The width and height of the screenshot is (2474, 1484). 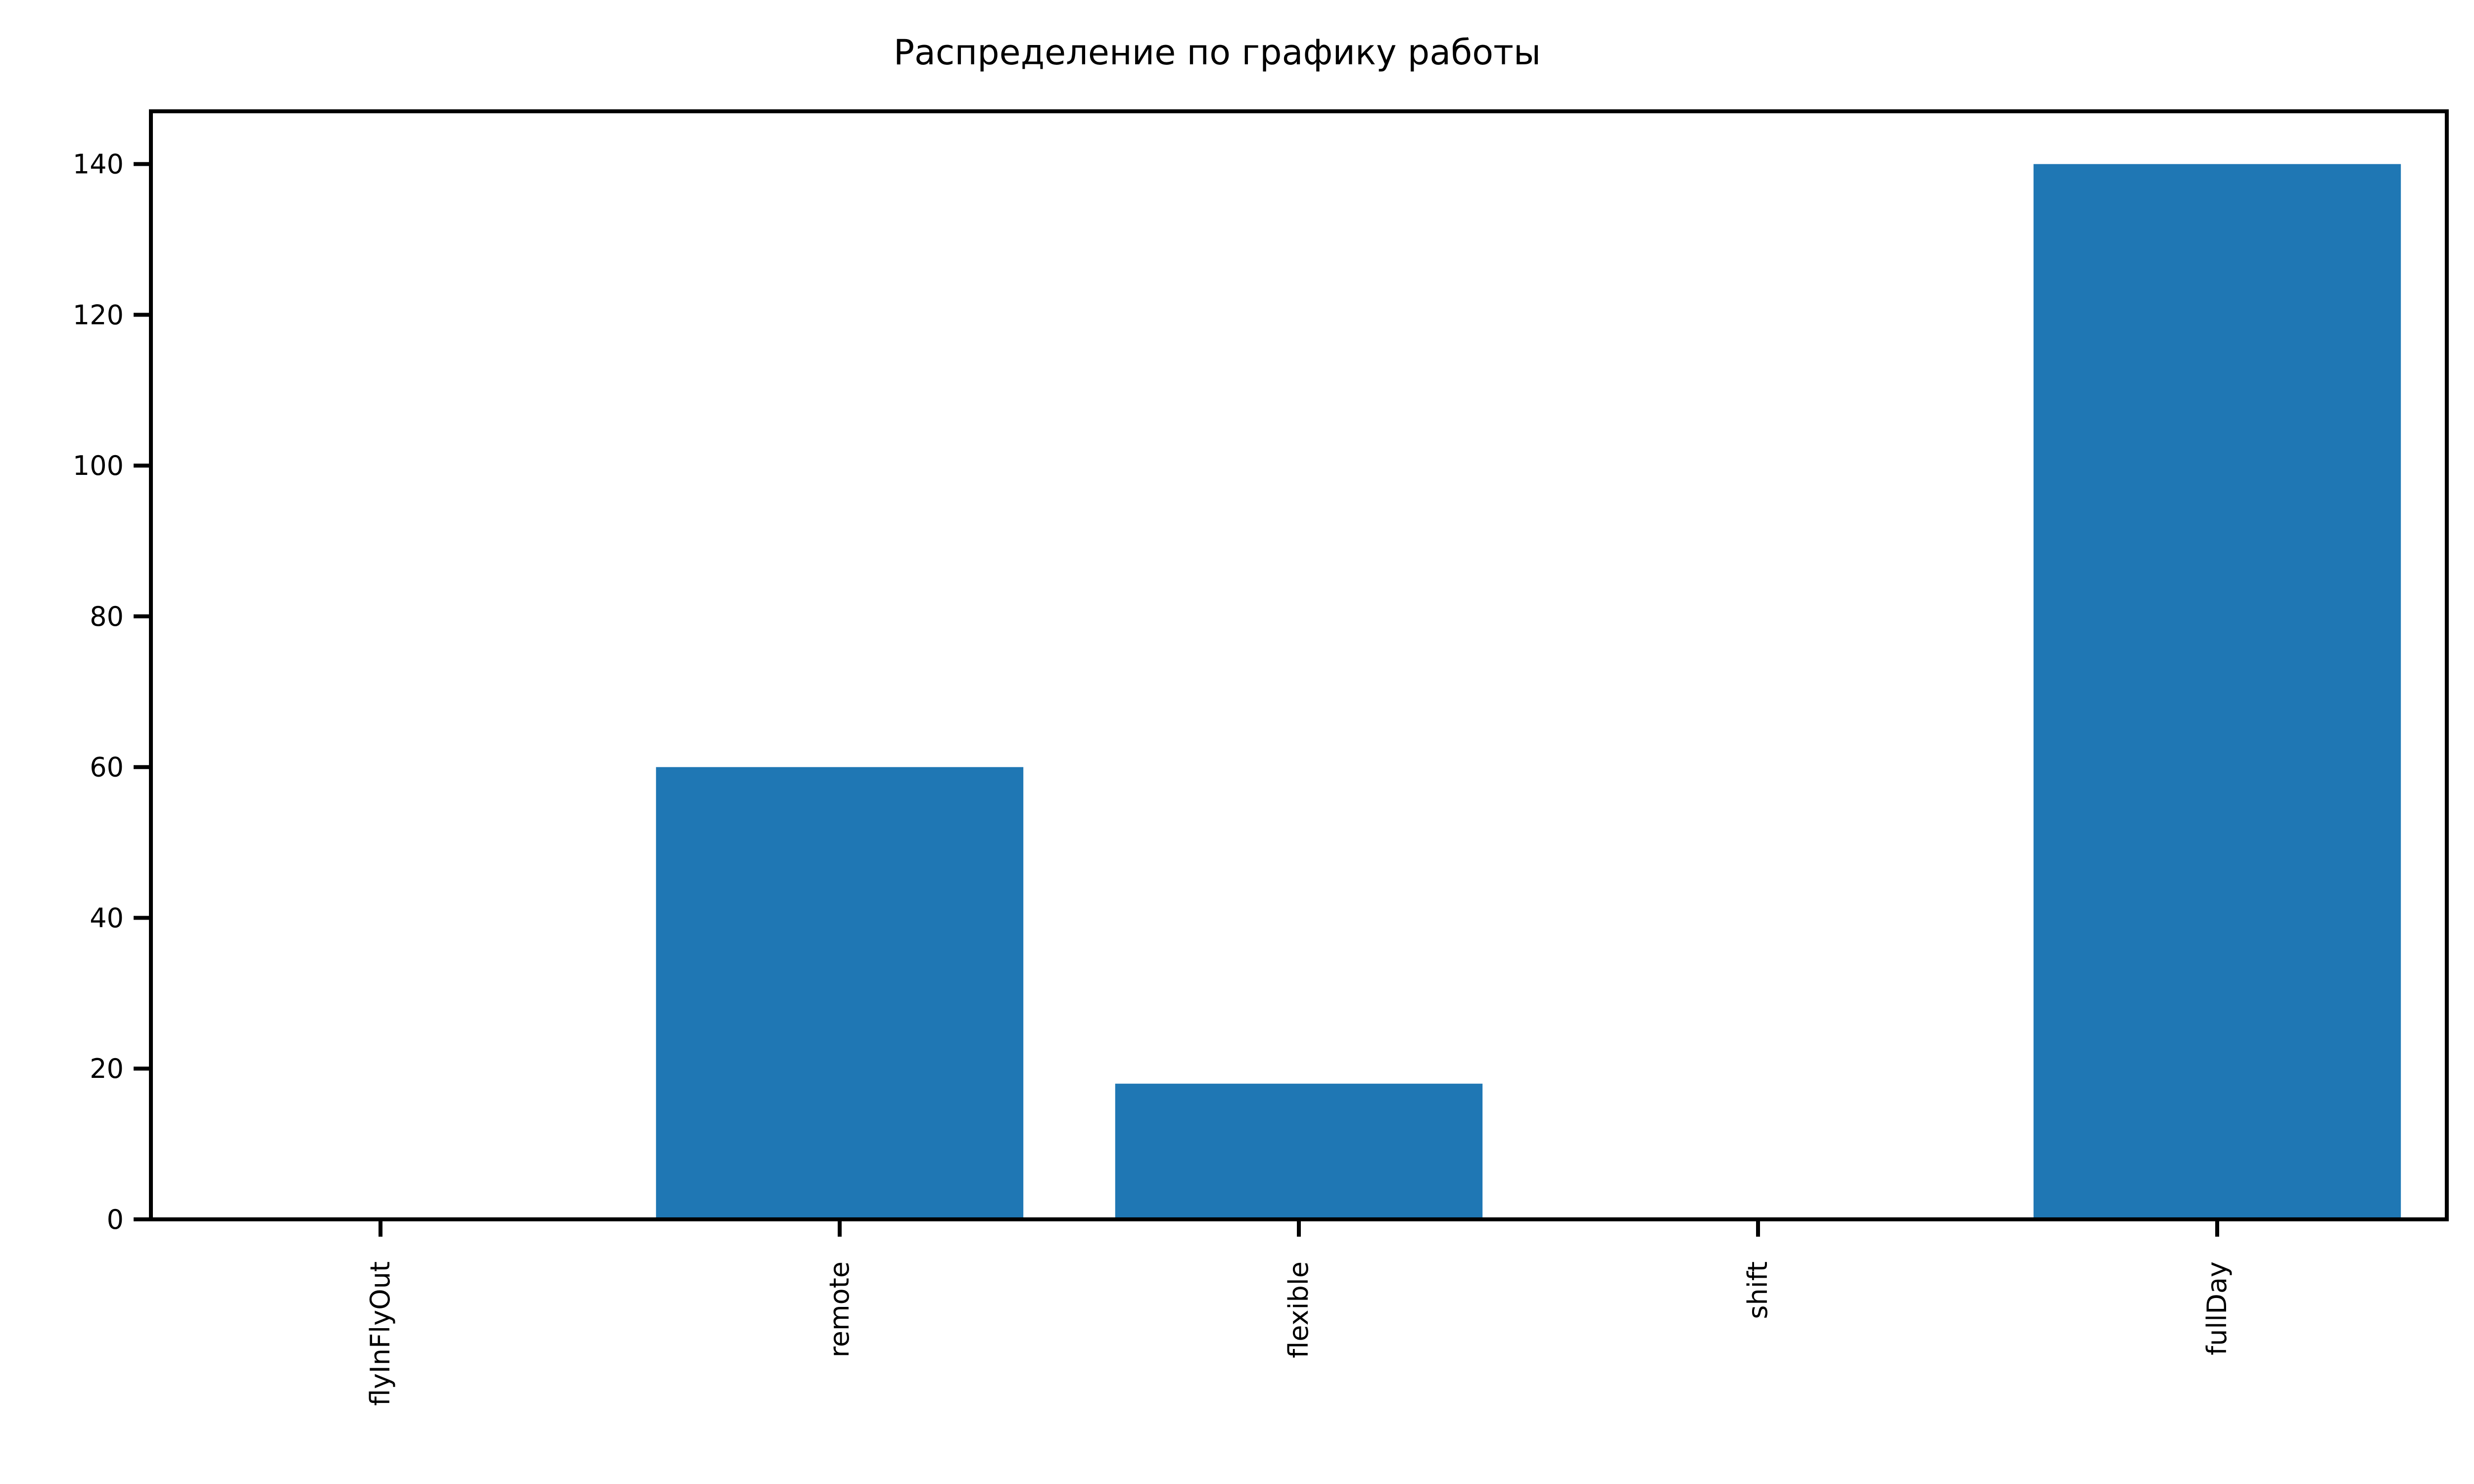 I want to click on y-tick-label-140: 140, so click(x=99, y=164).